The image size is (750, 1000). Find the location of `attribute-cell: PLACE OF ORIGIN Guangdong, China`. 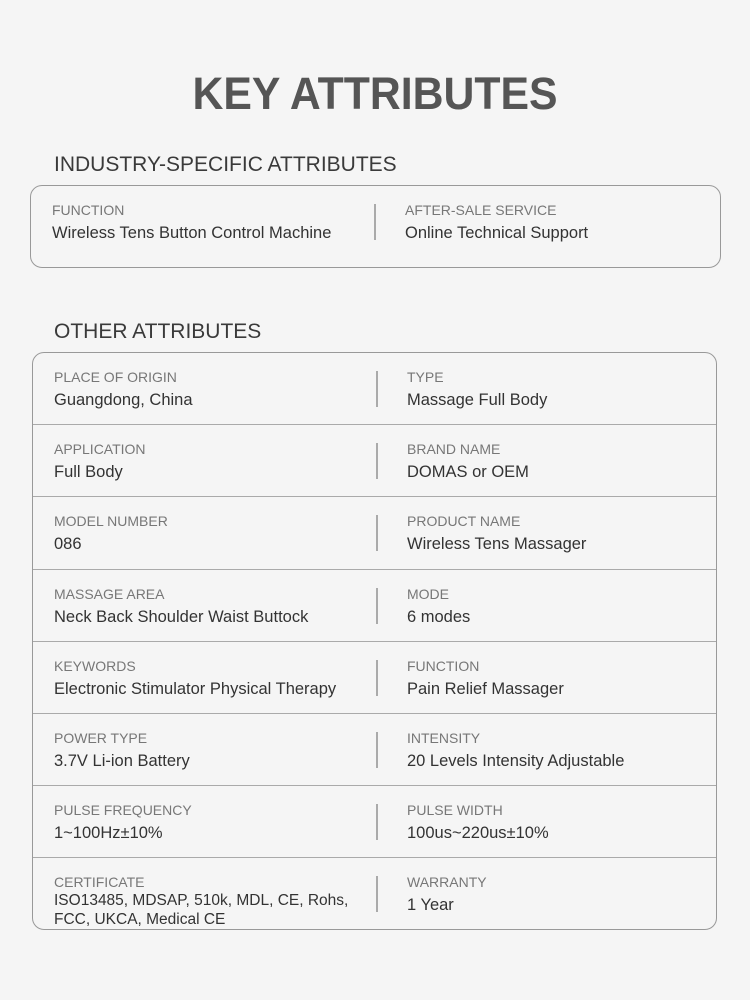

attribute-cell: PLACE OF ORIGIN Guangdong, China is located at coordinates (214, 388).